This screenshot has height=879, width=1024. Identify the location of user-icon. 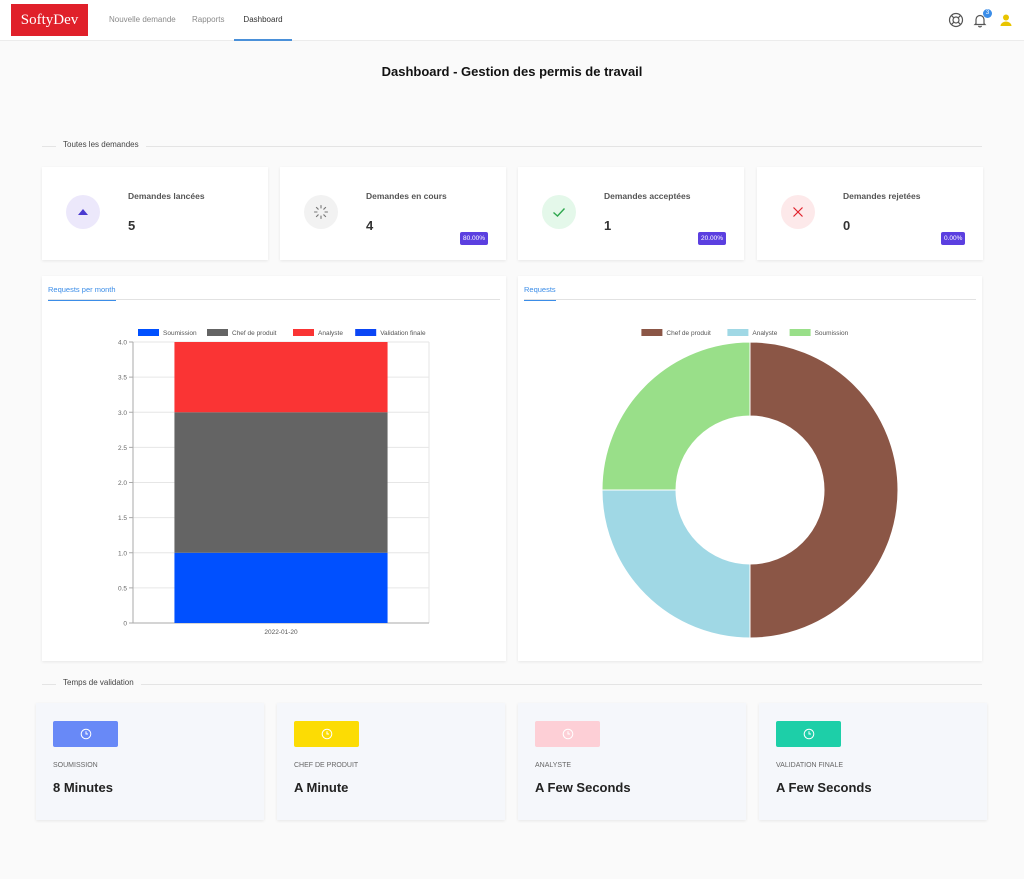
(1006, 20).